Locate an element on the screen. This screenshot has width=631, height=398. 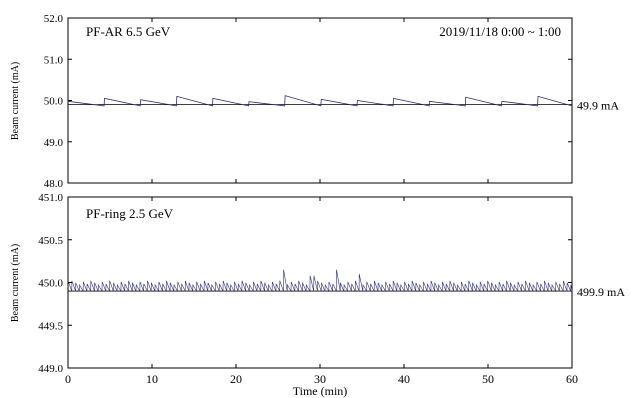
y-tick-label: 48.0 is located at coordinates (54, 184).